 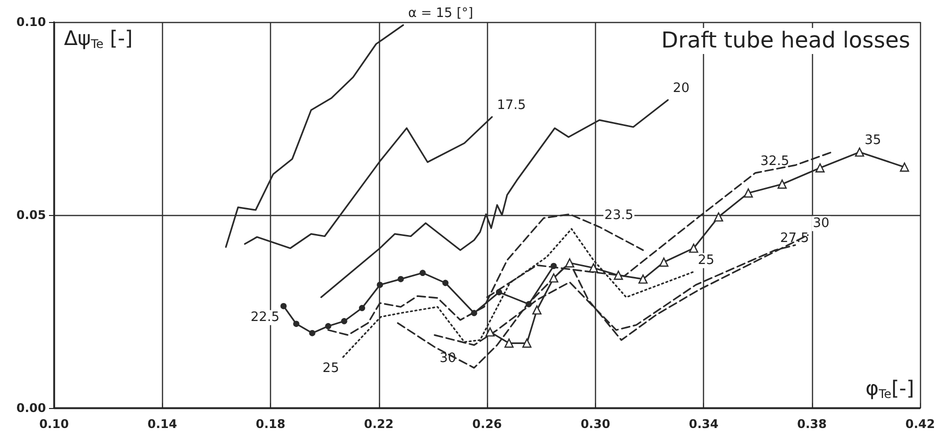 What do you see at coordinates (271, 424) in the screenshot?
I see `x-tick-label: 0.18` at bounding box center [271, 424].